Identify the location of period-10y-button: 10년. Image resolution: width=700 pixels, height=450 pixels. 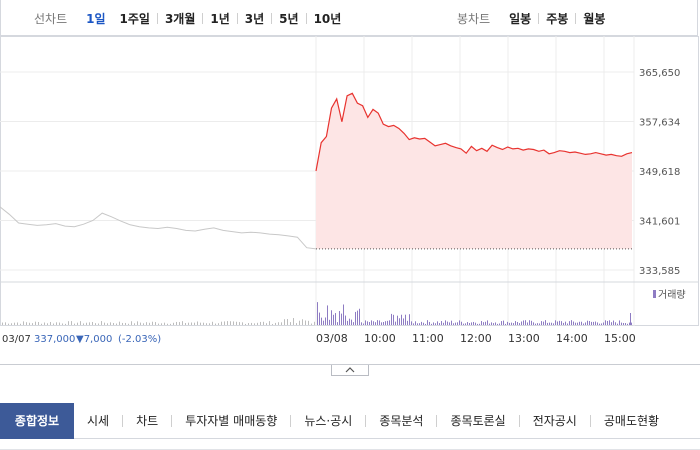
(327, 18).